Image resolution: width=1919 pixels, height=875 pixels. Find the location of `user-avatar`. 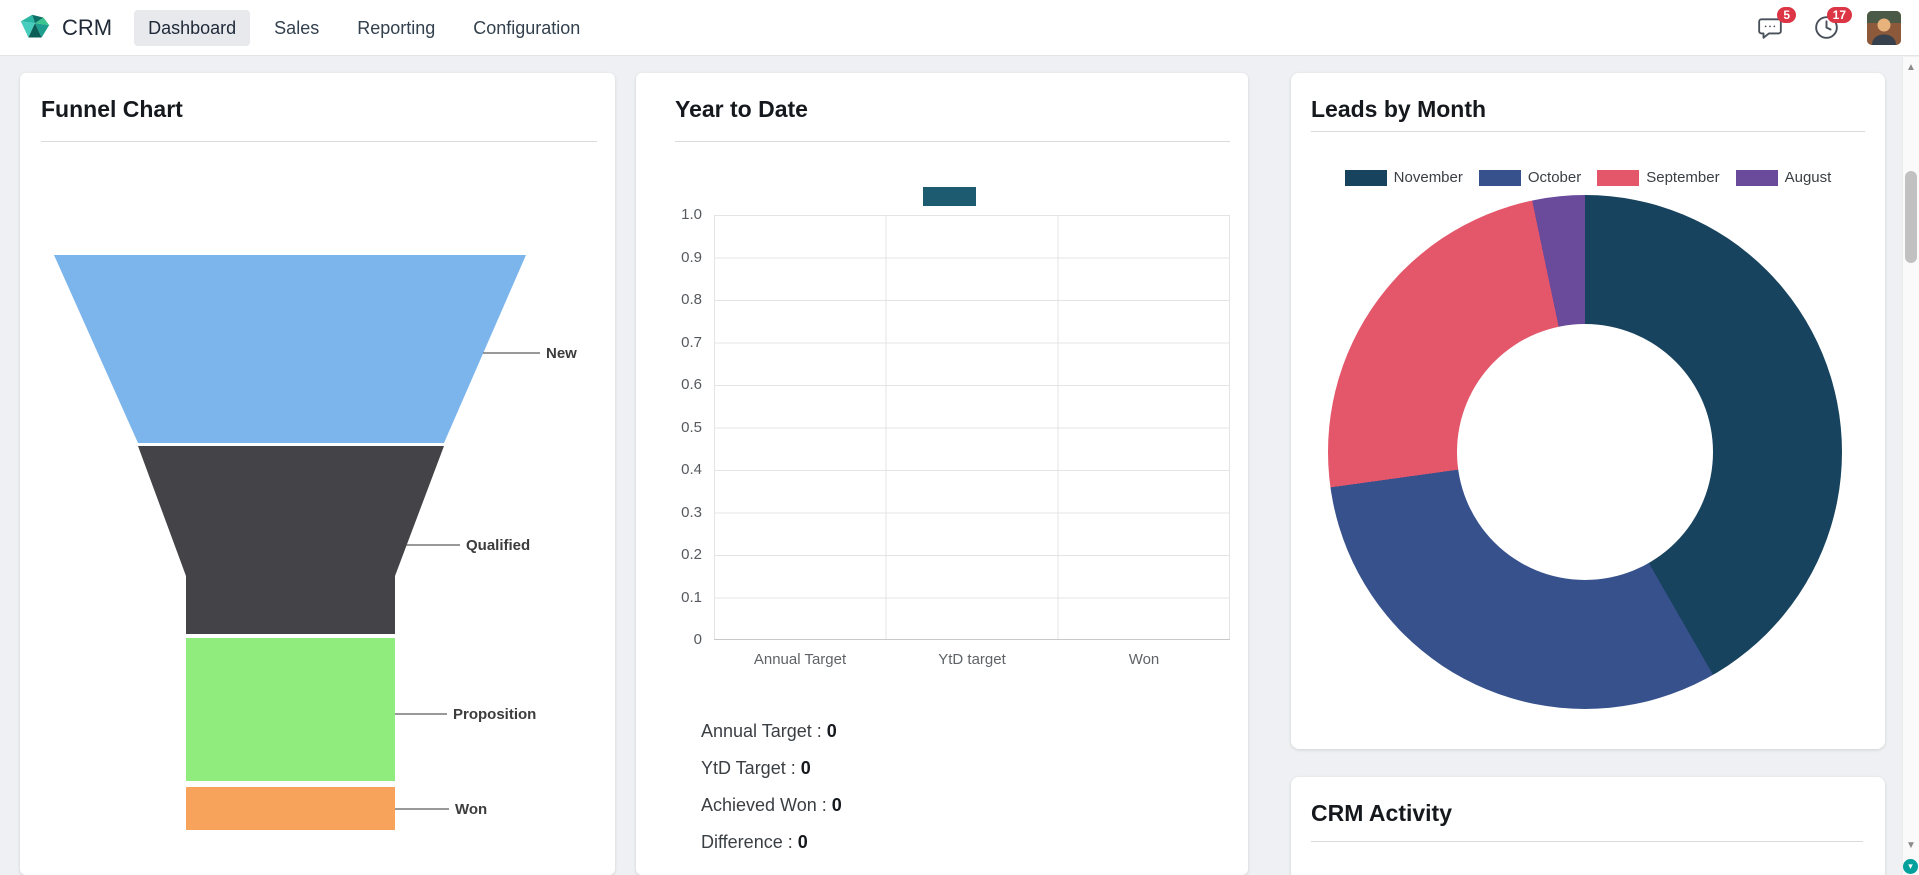

user-avatar is located at coordinates (1884, 27).